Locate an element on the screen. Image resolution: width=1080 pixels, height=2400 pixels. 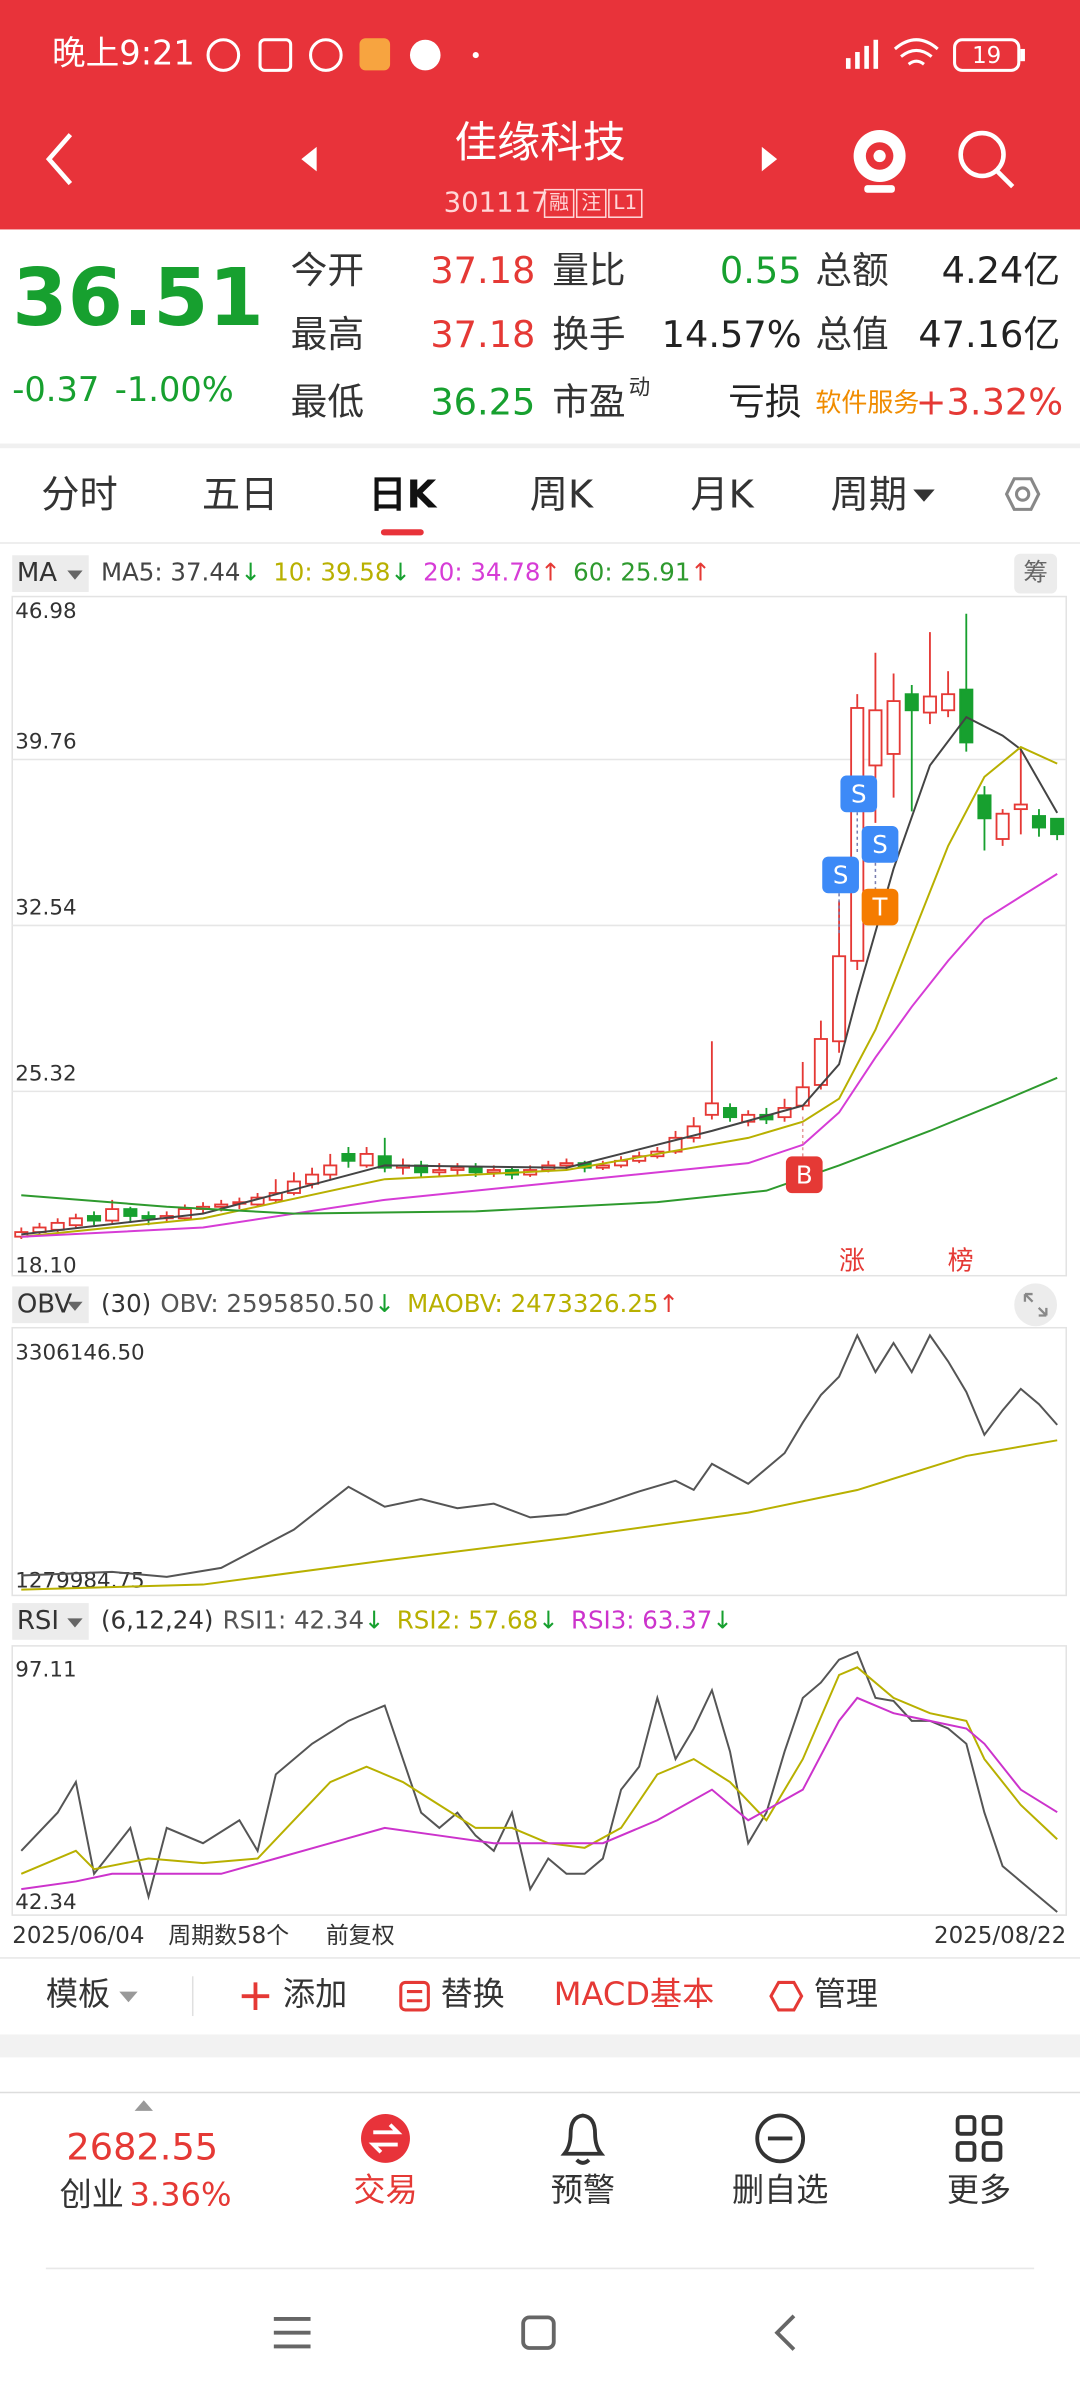
indicator-toolbar: 模板 添加 替换 MACD基本 管理 is located at coordinates (462, 1996).